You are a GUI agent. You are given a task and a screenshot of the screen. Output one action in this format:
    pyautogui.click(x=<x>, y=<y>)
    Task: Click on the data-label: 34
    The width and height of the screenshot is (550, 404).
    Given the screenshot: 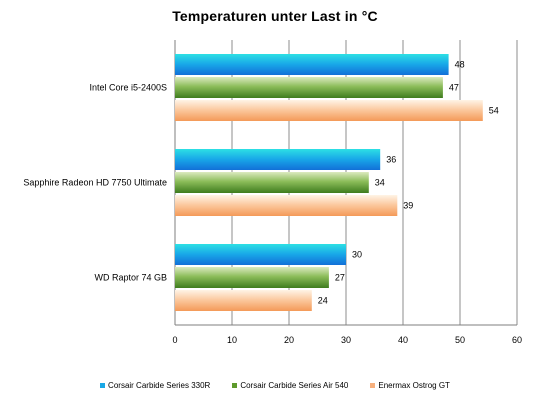 What is the action you would take?
    pyautogui.click(x=380, y=183)
    